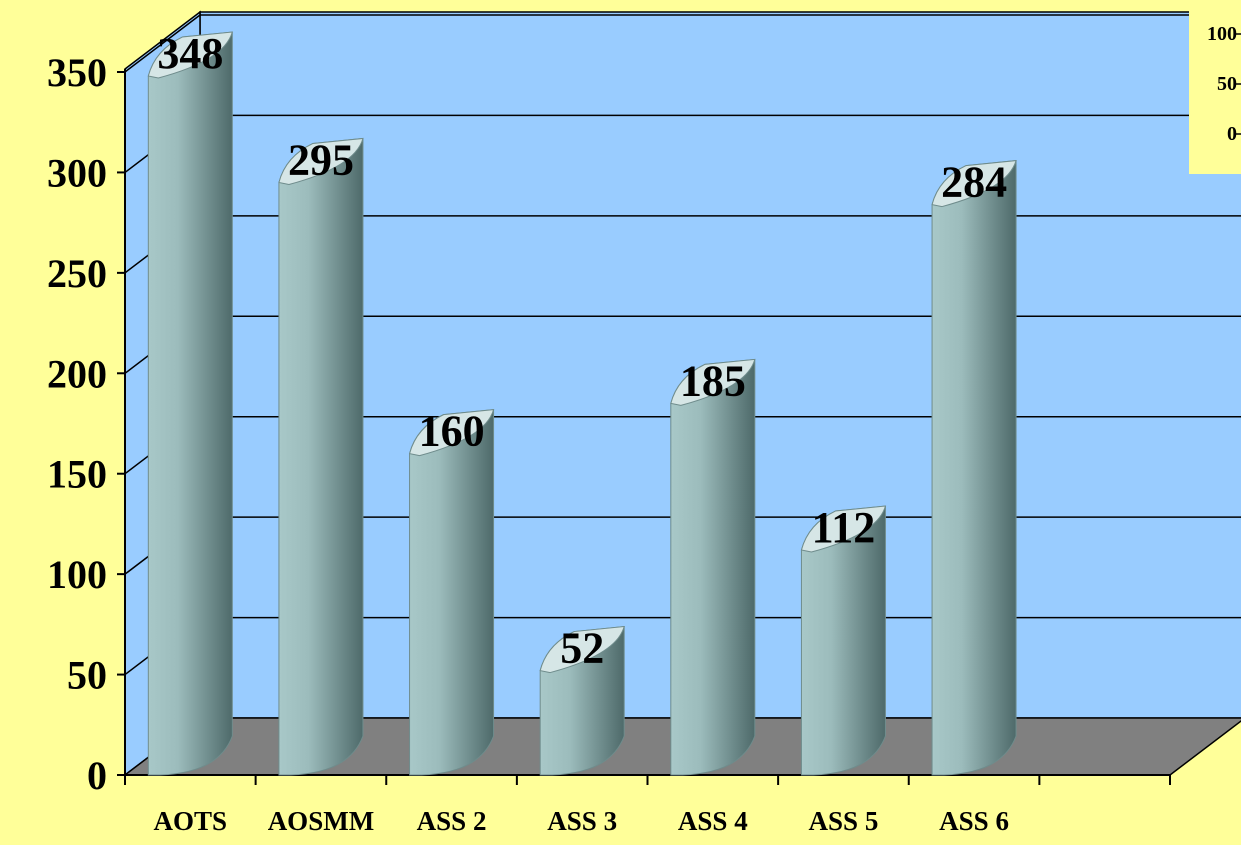 Image resolution: width=1241 pixels, height=845 pixels. Describe the element at coordinates (713, 821) in the screenshot. I see `x-tick-label: ASS 4` at that location.